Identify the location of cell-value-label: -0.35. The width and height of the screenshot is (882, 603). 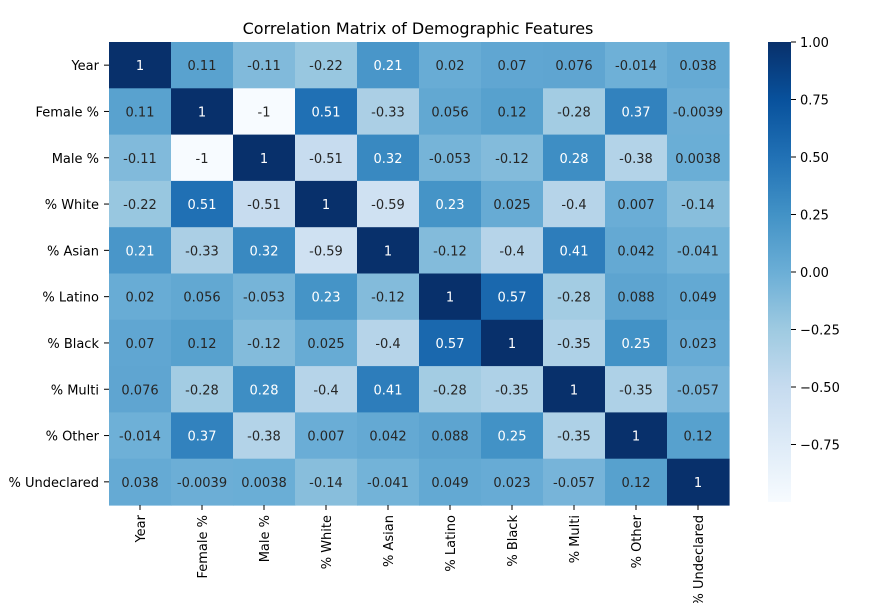
(574, 437).